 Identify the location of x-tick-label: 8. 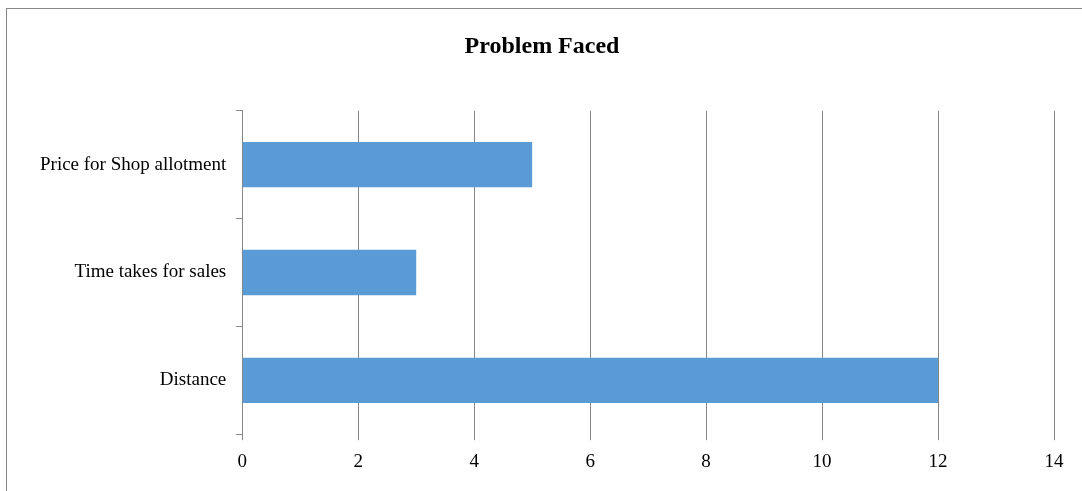
(706, 460).